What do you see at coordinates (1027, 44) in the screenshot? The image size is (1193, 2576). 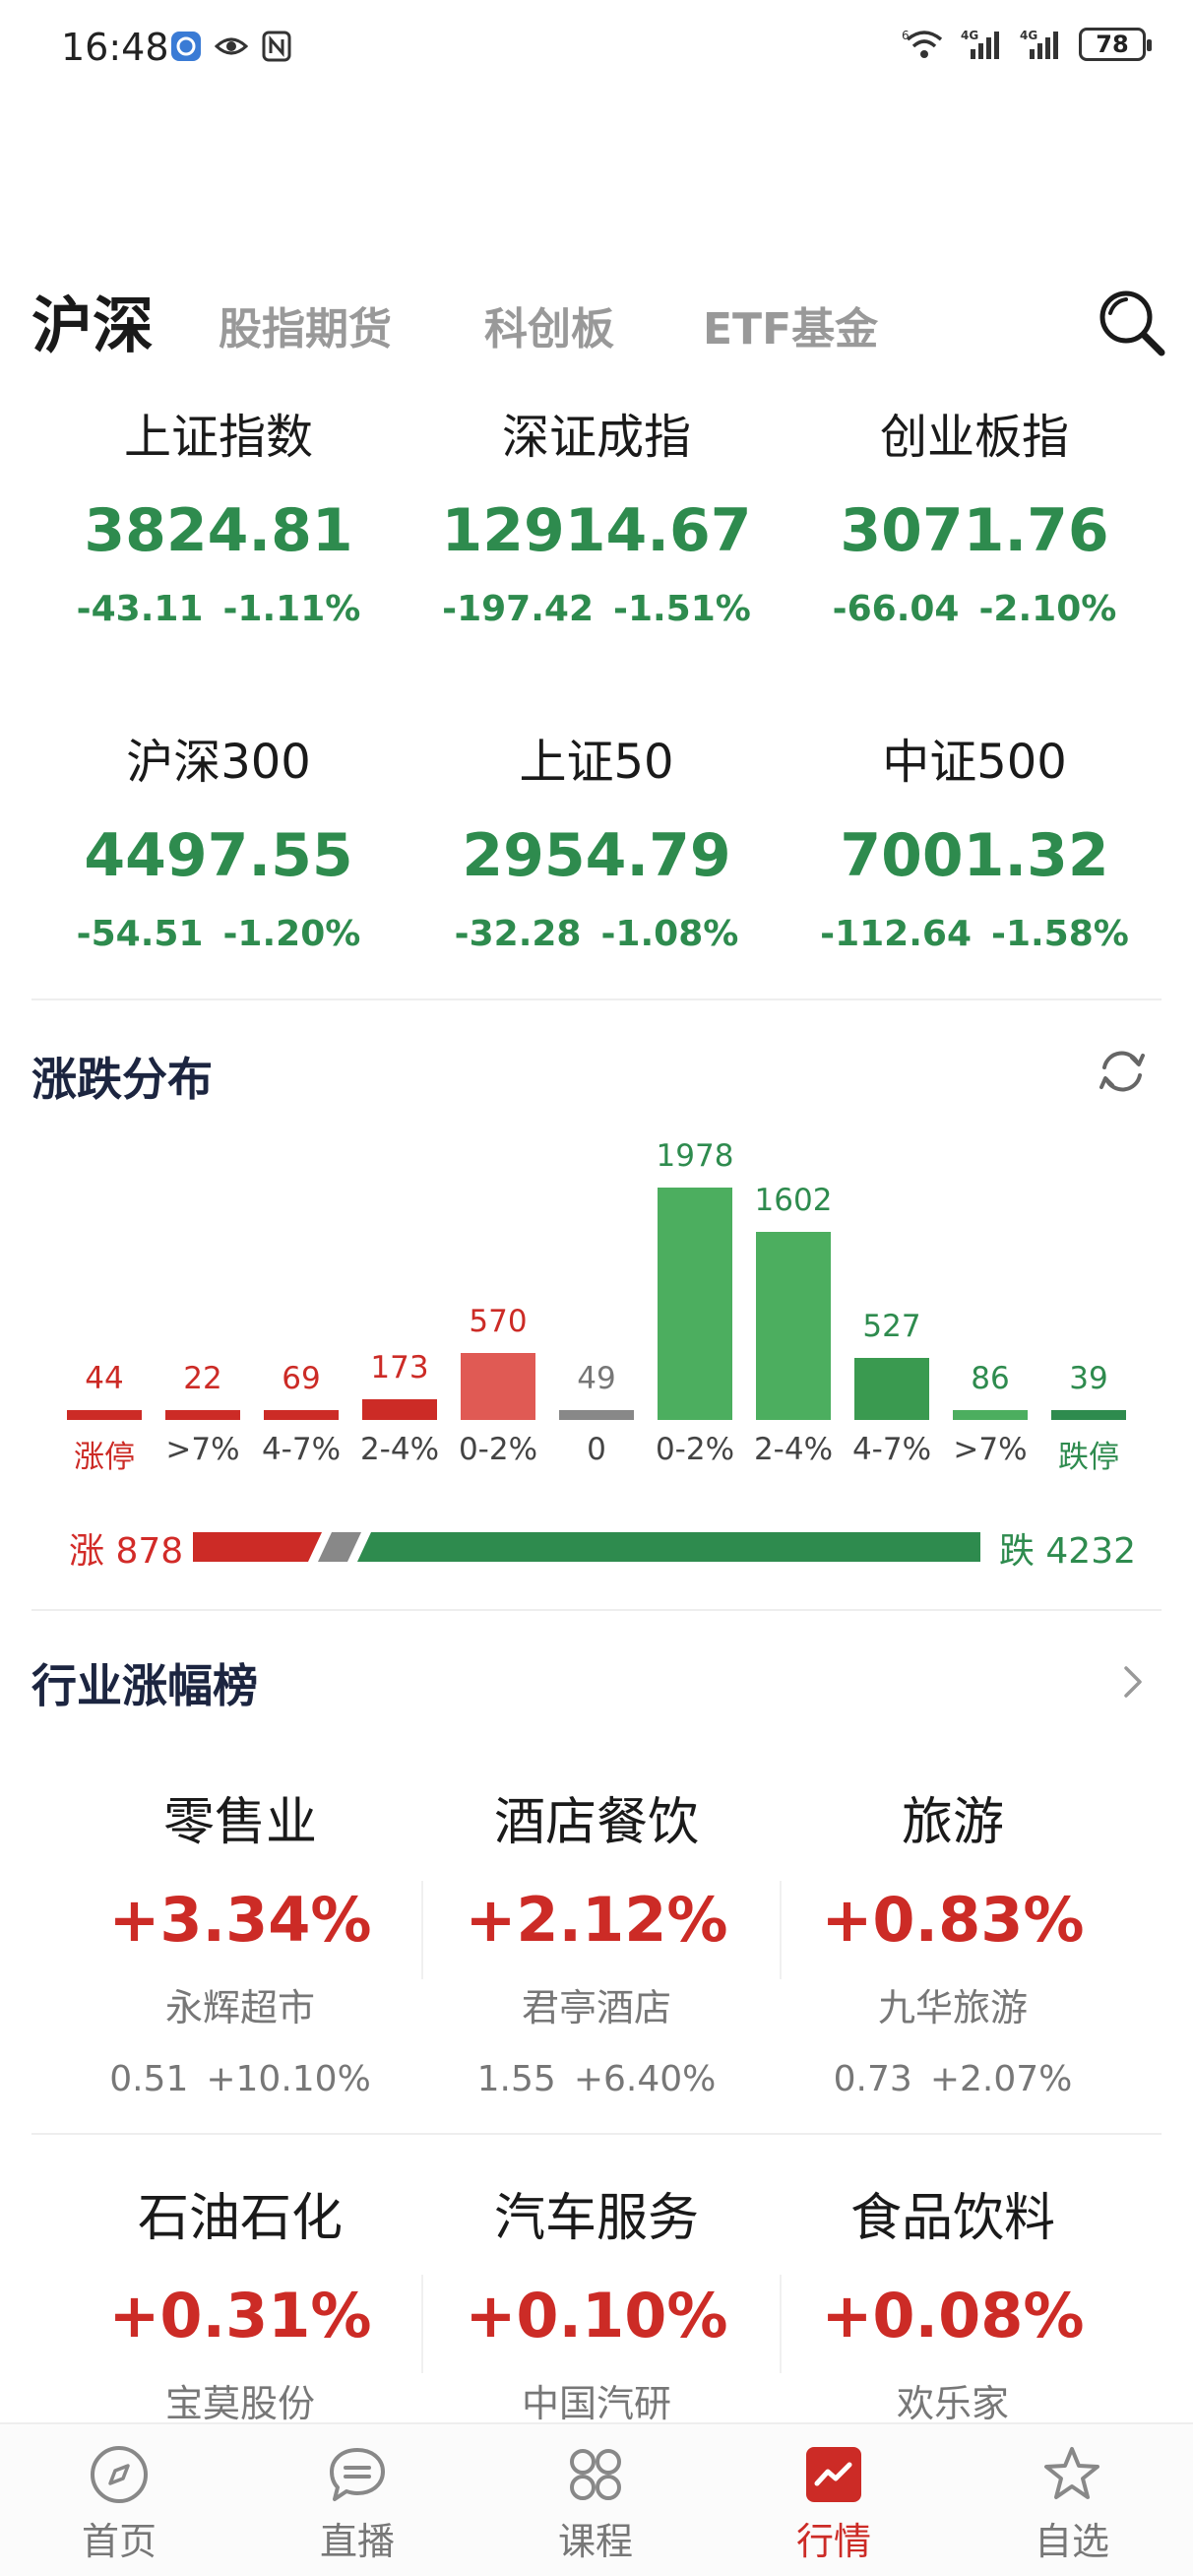 I see `status-system-icons: 6 4G 4G 78` at bounding box center [1027, 44].